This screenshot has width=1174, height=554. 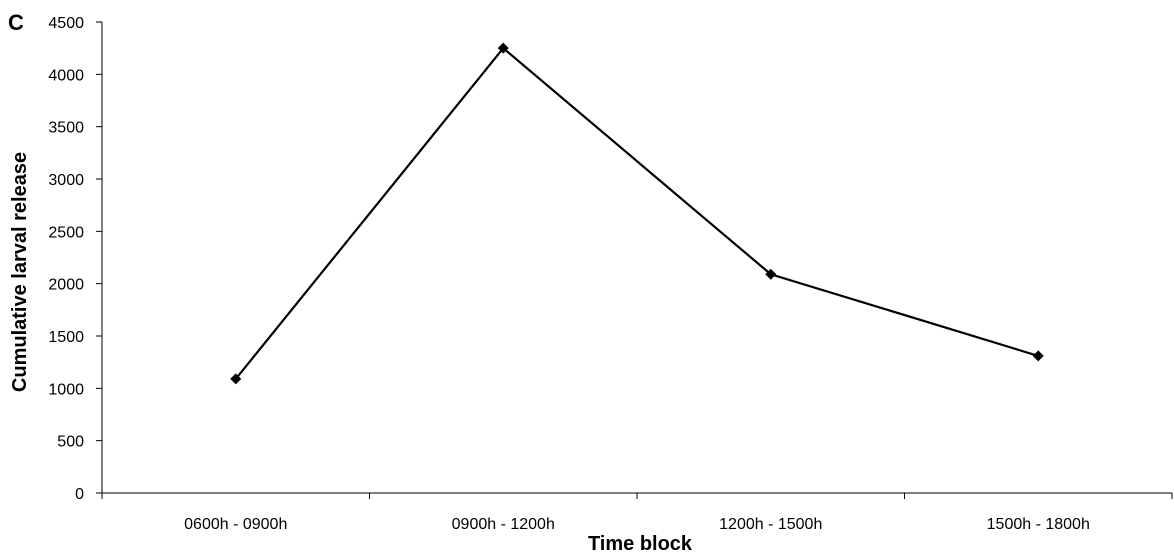 I want to click on y-tick-label: 3500, so click(x=66, y=128).